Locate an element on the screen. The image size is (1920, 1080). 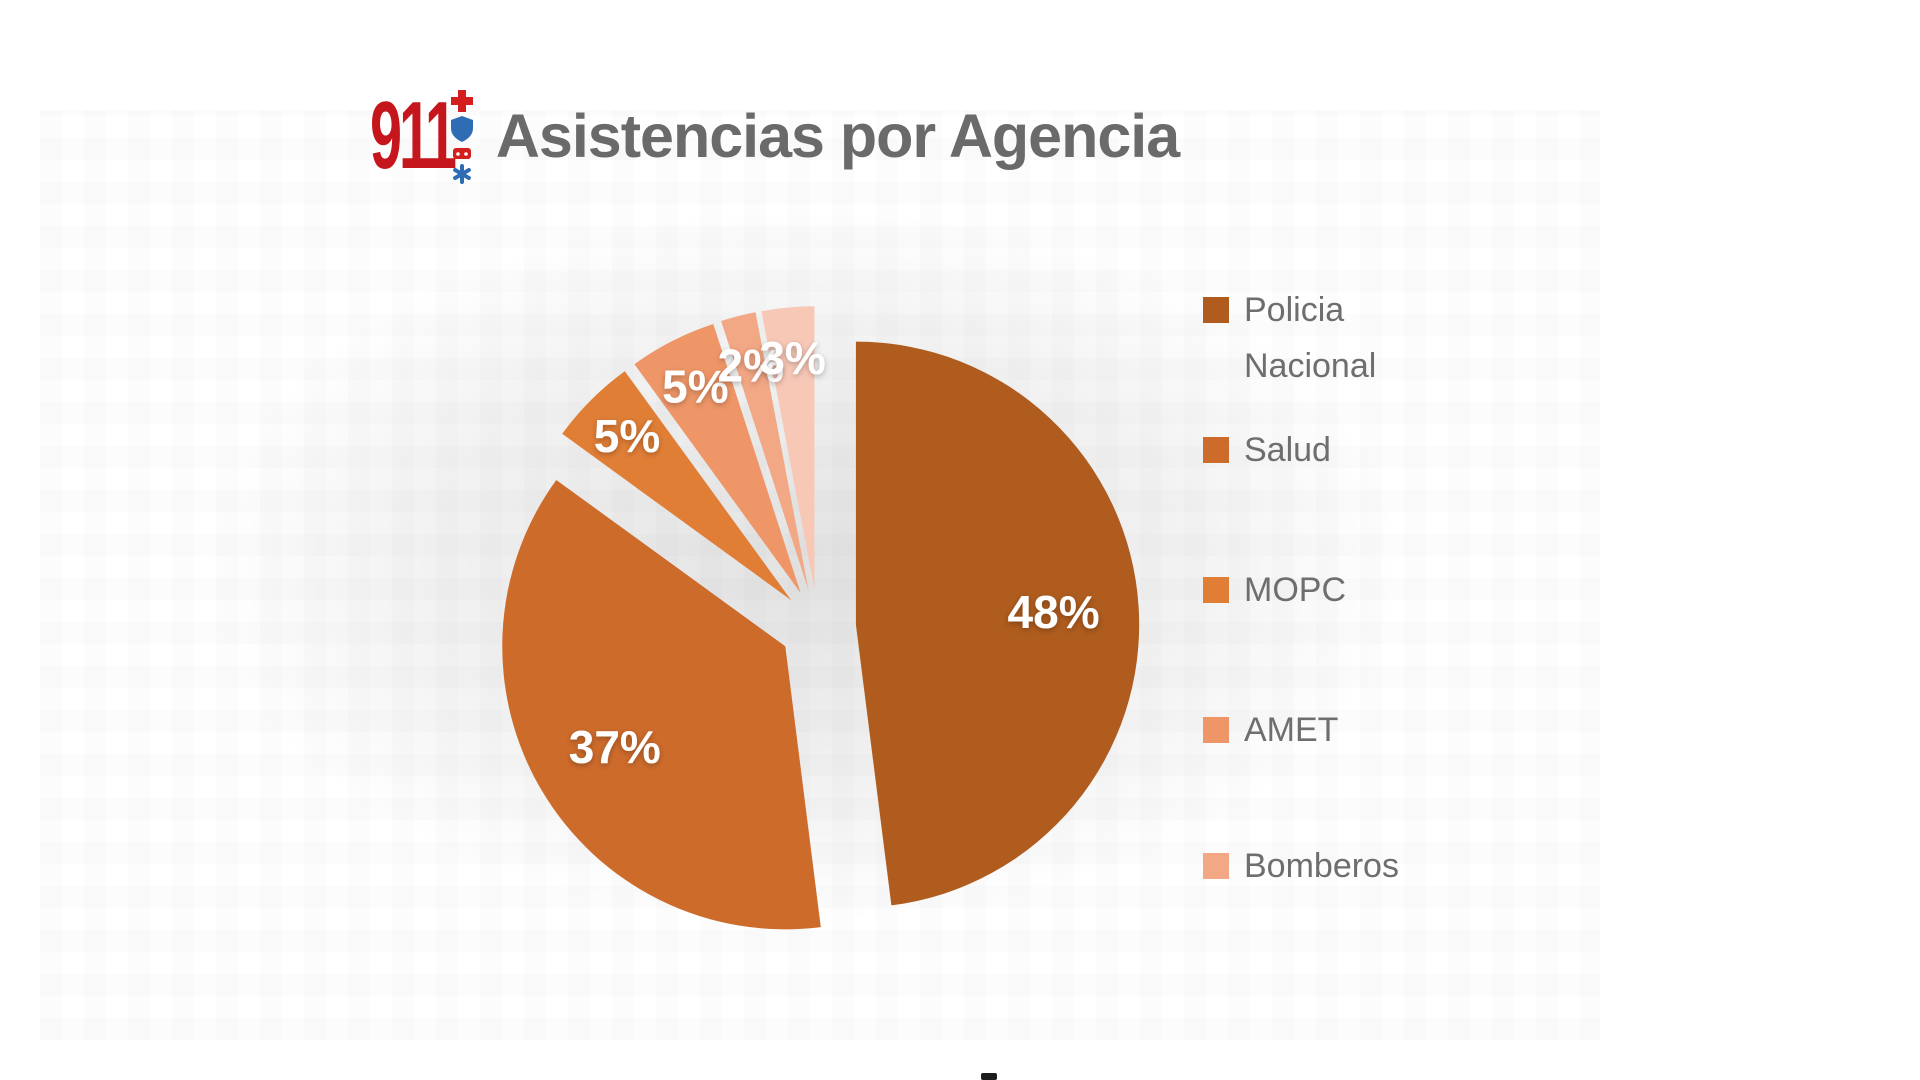
pie-slice-mopc is located at coordinates (677, 486).